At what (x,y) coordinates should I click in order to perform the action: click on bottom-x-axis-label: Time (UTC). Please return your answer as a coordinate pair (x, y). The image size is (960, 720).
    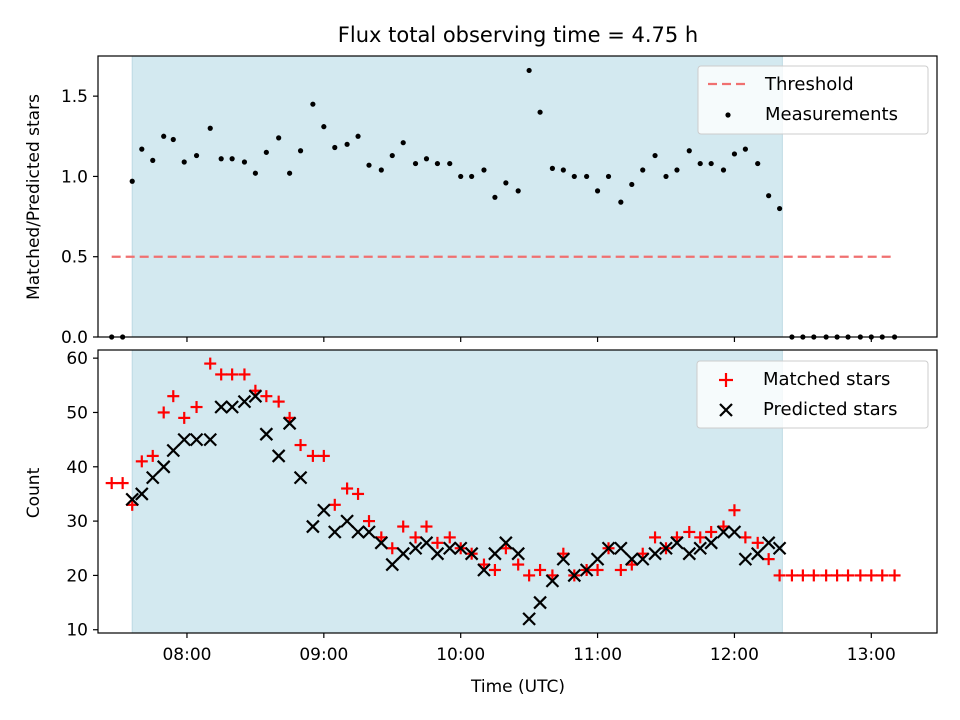
    Looking at the image, I should click on (517, 687).